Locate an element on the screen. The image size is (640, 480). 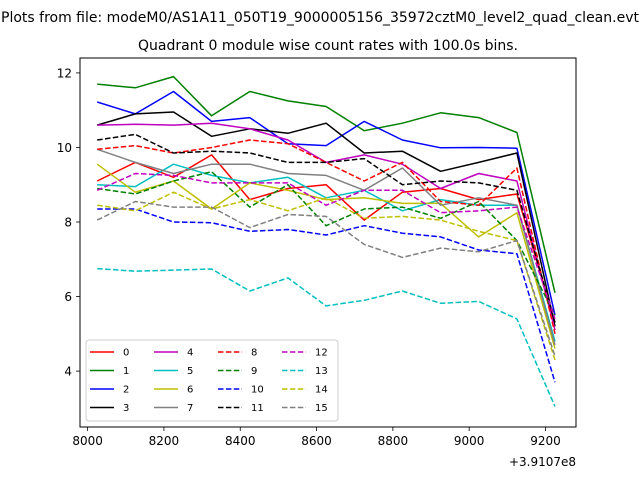
legend-label-0: 0 is located at coordinates (126, 353).